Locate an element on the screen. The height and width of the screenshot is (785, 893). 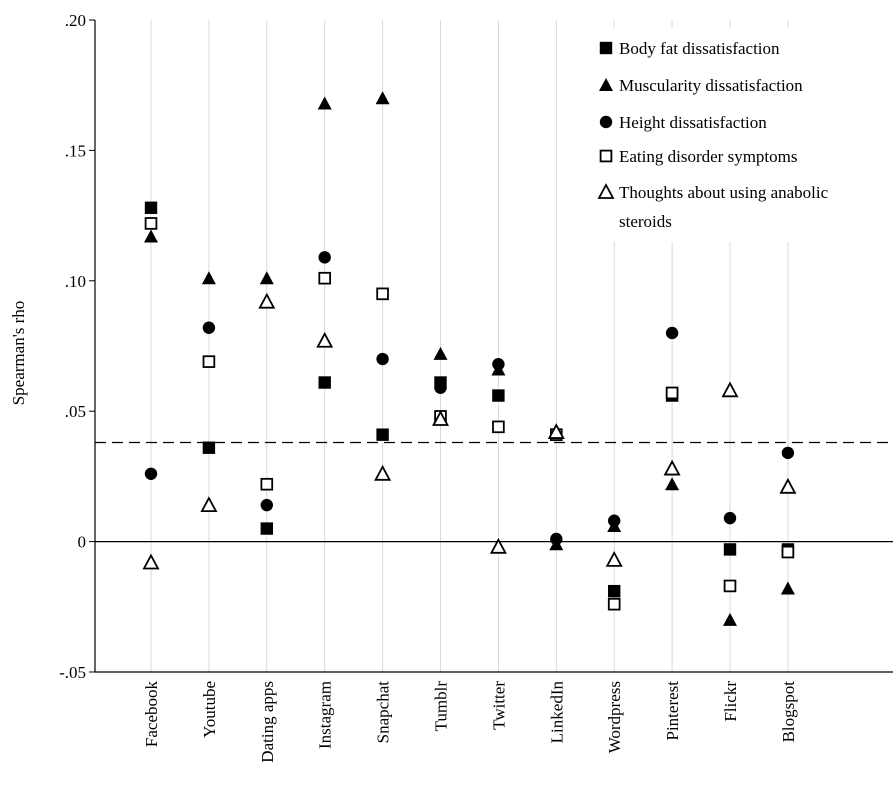
filled-circle-point-tumblr is located at coordinates (440, 387).